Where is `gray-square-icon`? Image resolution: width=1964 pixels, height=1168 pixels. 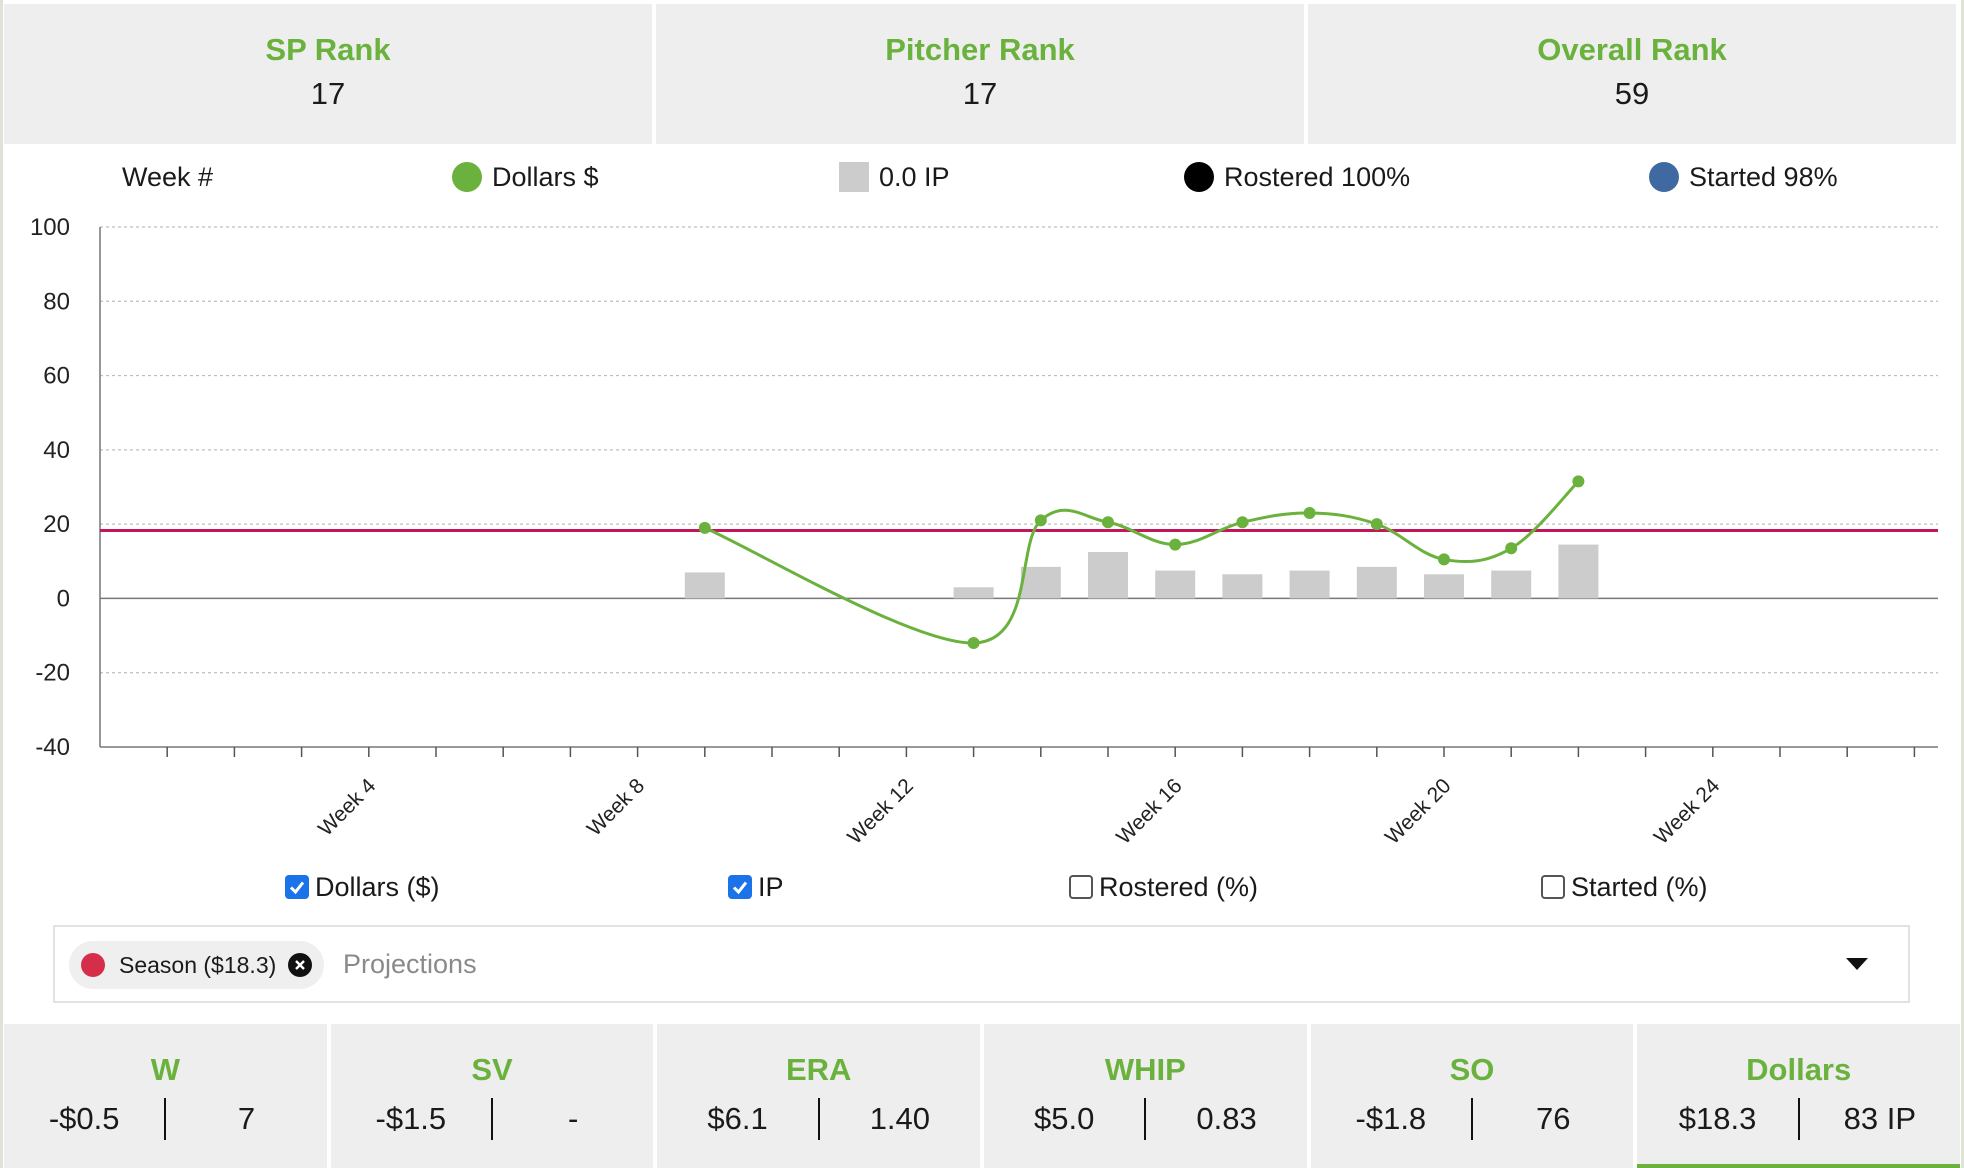
gray-square-icon is located at coordinates (854, 177).